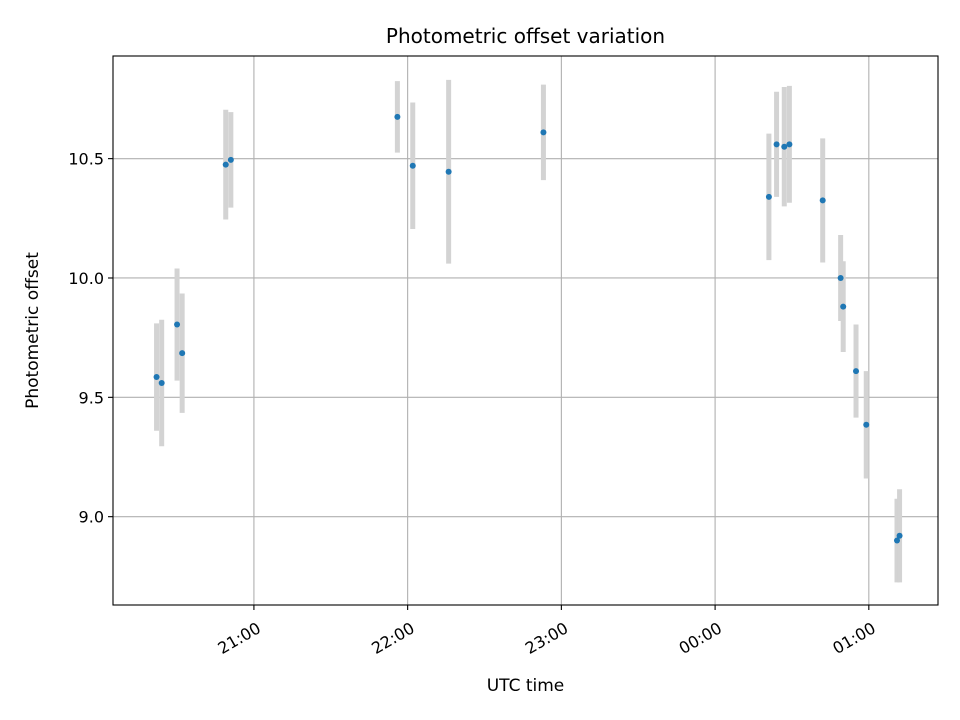 Image resolution: width=960 pixels, height=720 pixels. I want to click on y-axis-title: Photometric offset, so click(33, 330).